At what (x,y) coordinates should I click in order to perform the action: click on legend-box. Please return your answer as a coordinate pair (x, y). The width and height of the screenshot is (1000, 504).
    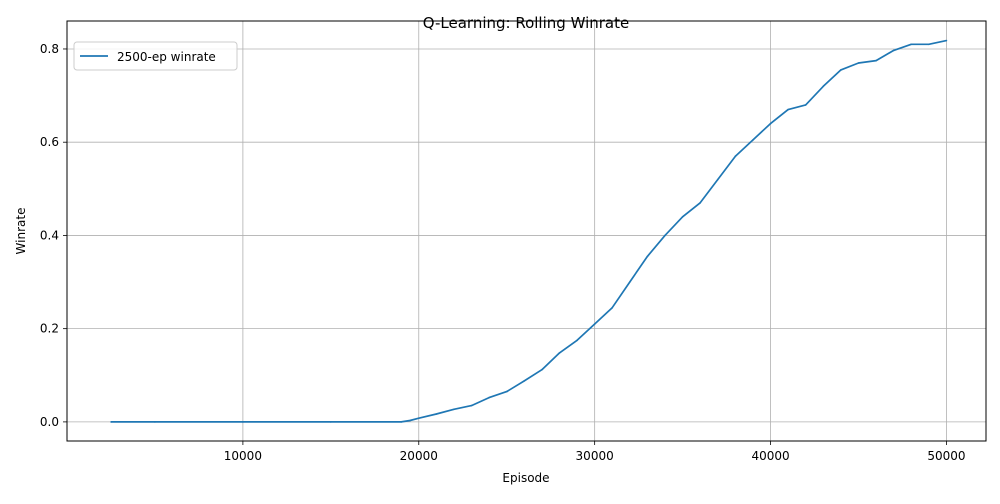
    Looking at the image, I should click on (155, 56).